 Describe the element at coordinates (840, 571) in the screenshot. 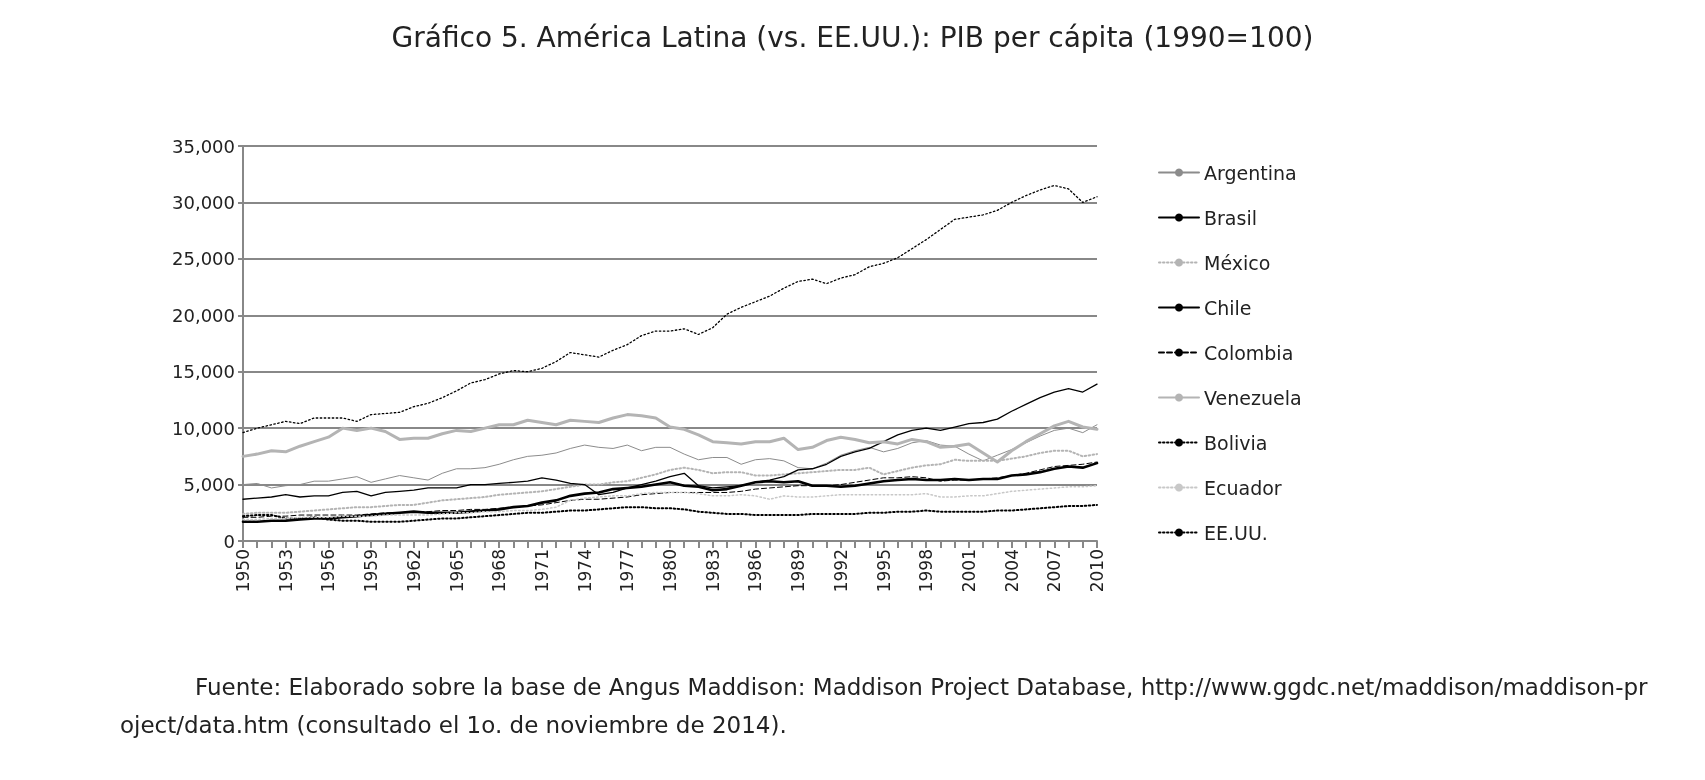

I see `x-tick-label: 1992` at that location.